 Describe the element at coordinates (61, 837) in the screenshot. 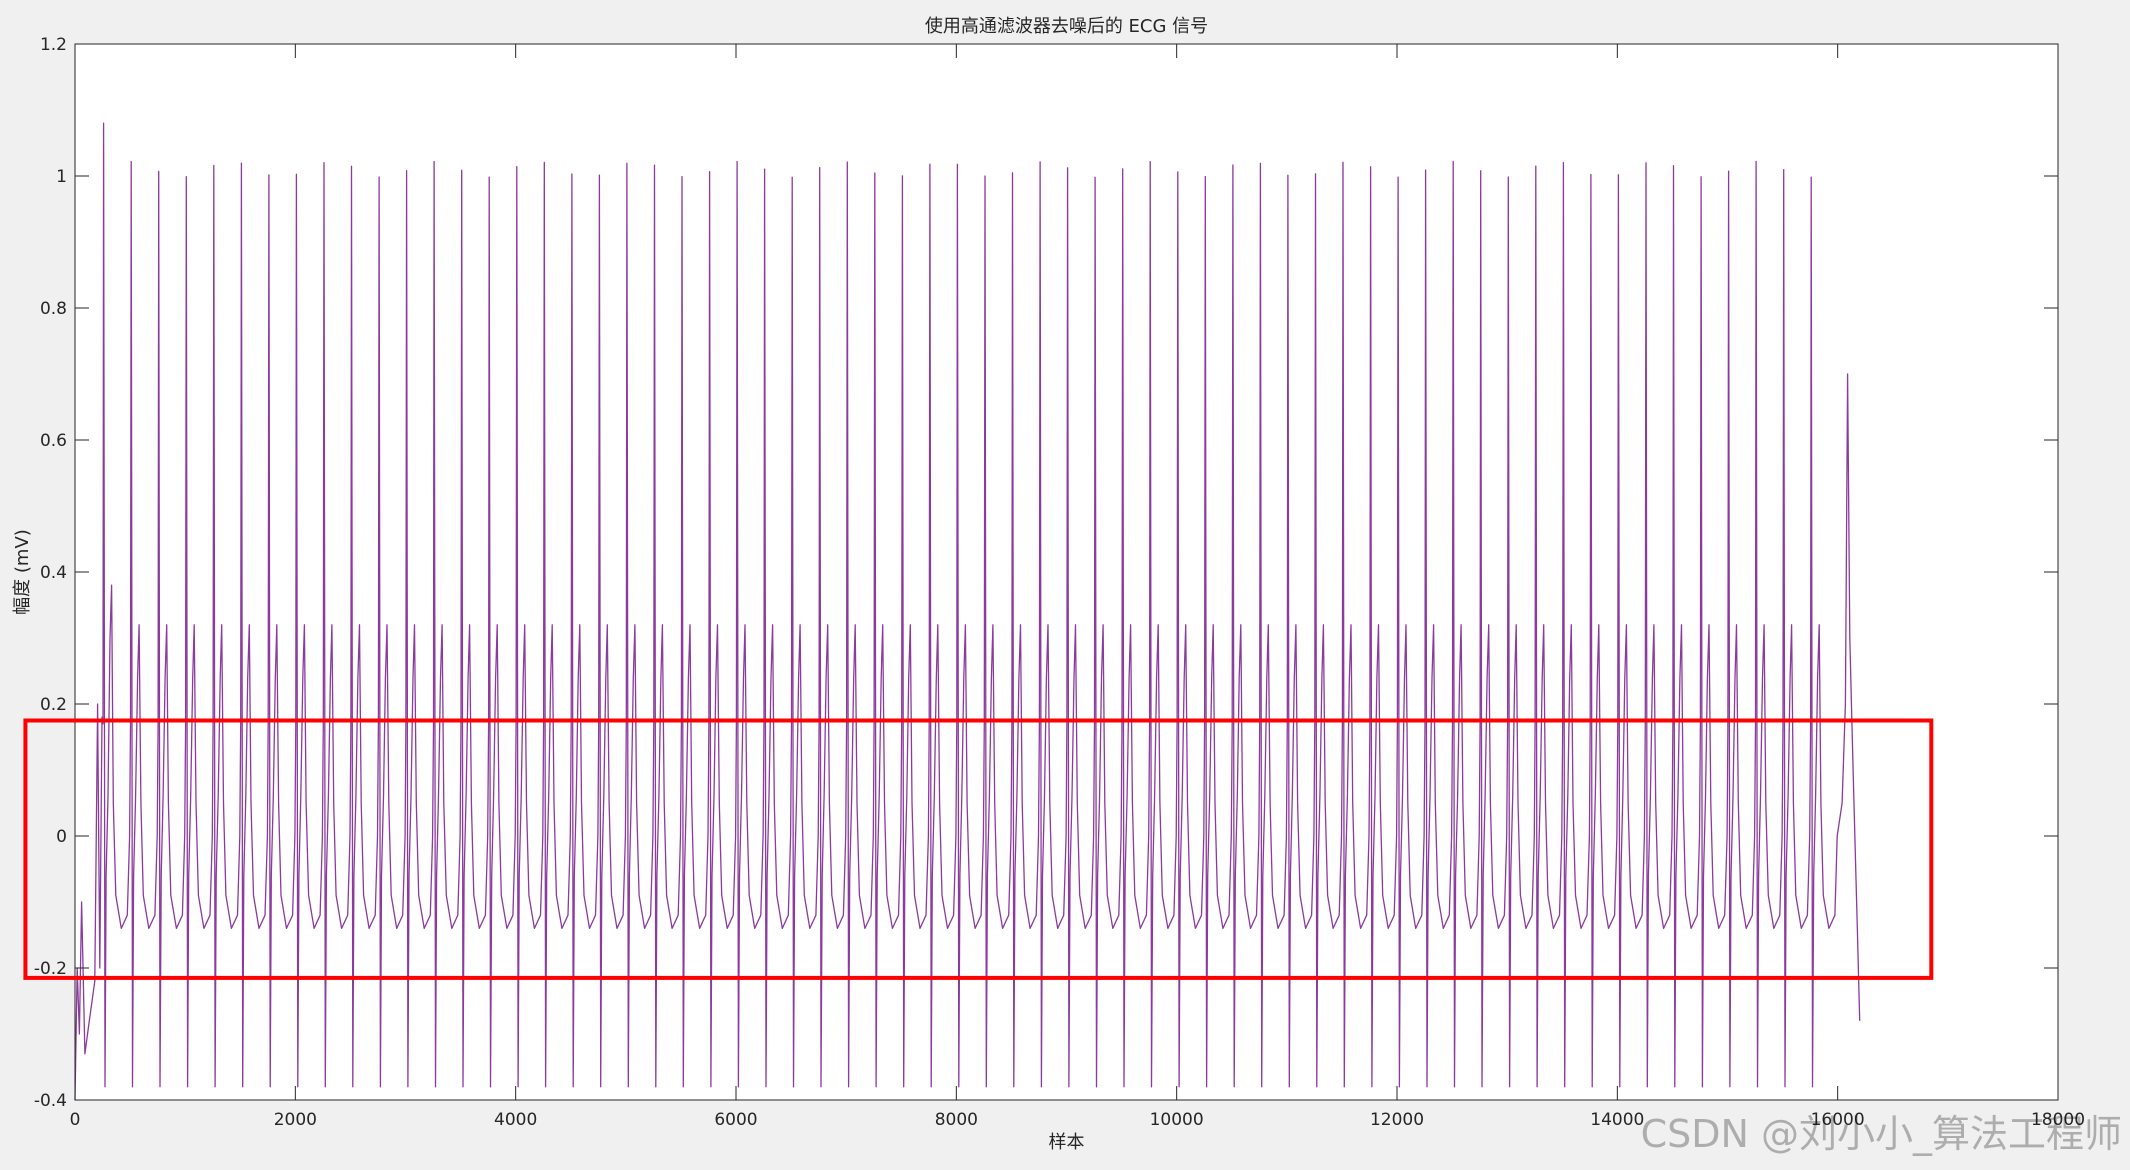

I see `y-tick-label: 0` at that location.